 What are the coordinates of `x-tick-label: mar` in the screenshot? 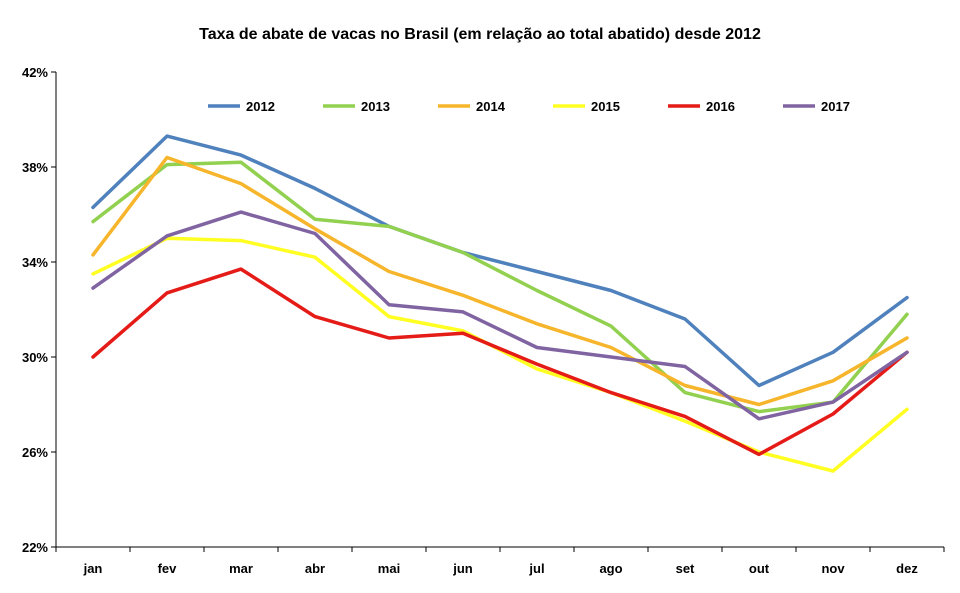 It's located at (241, 568).